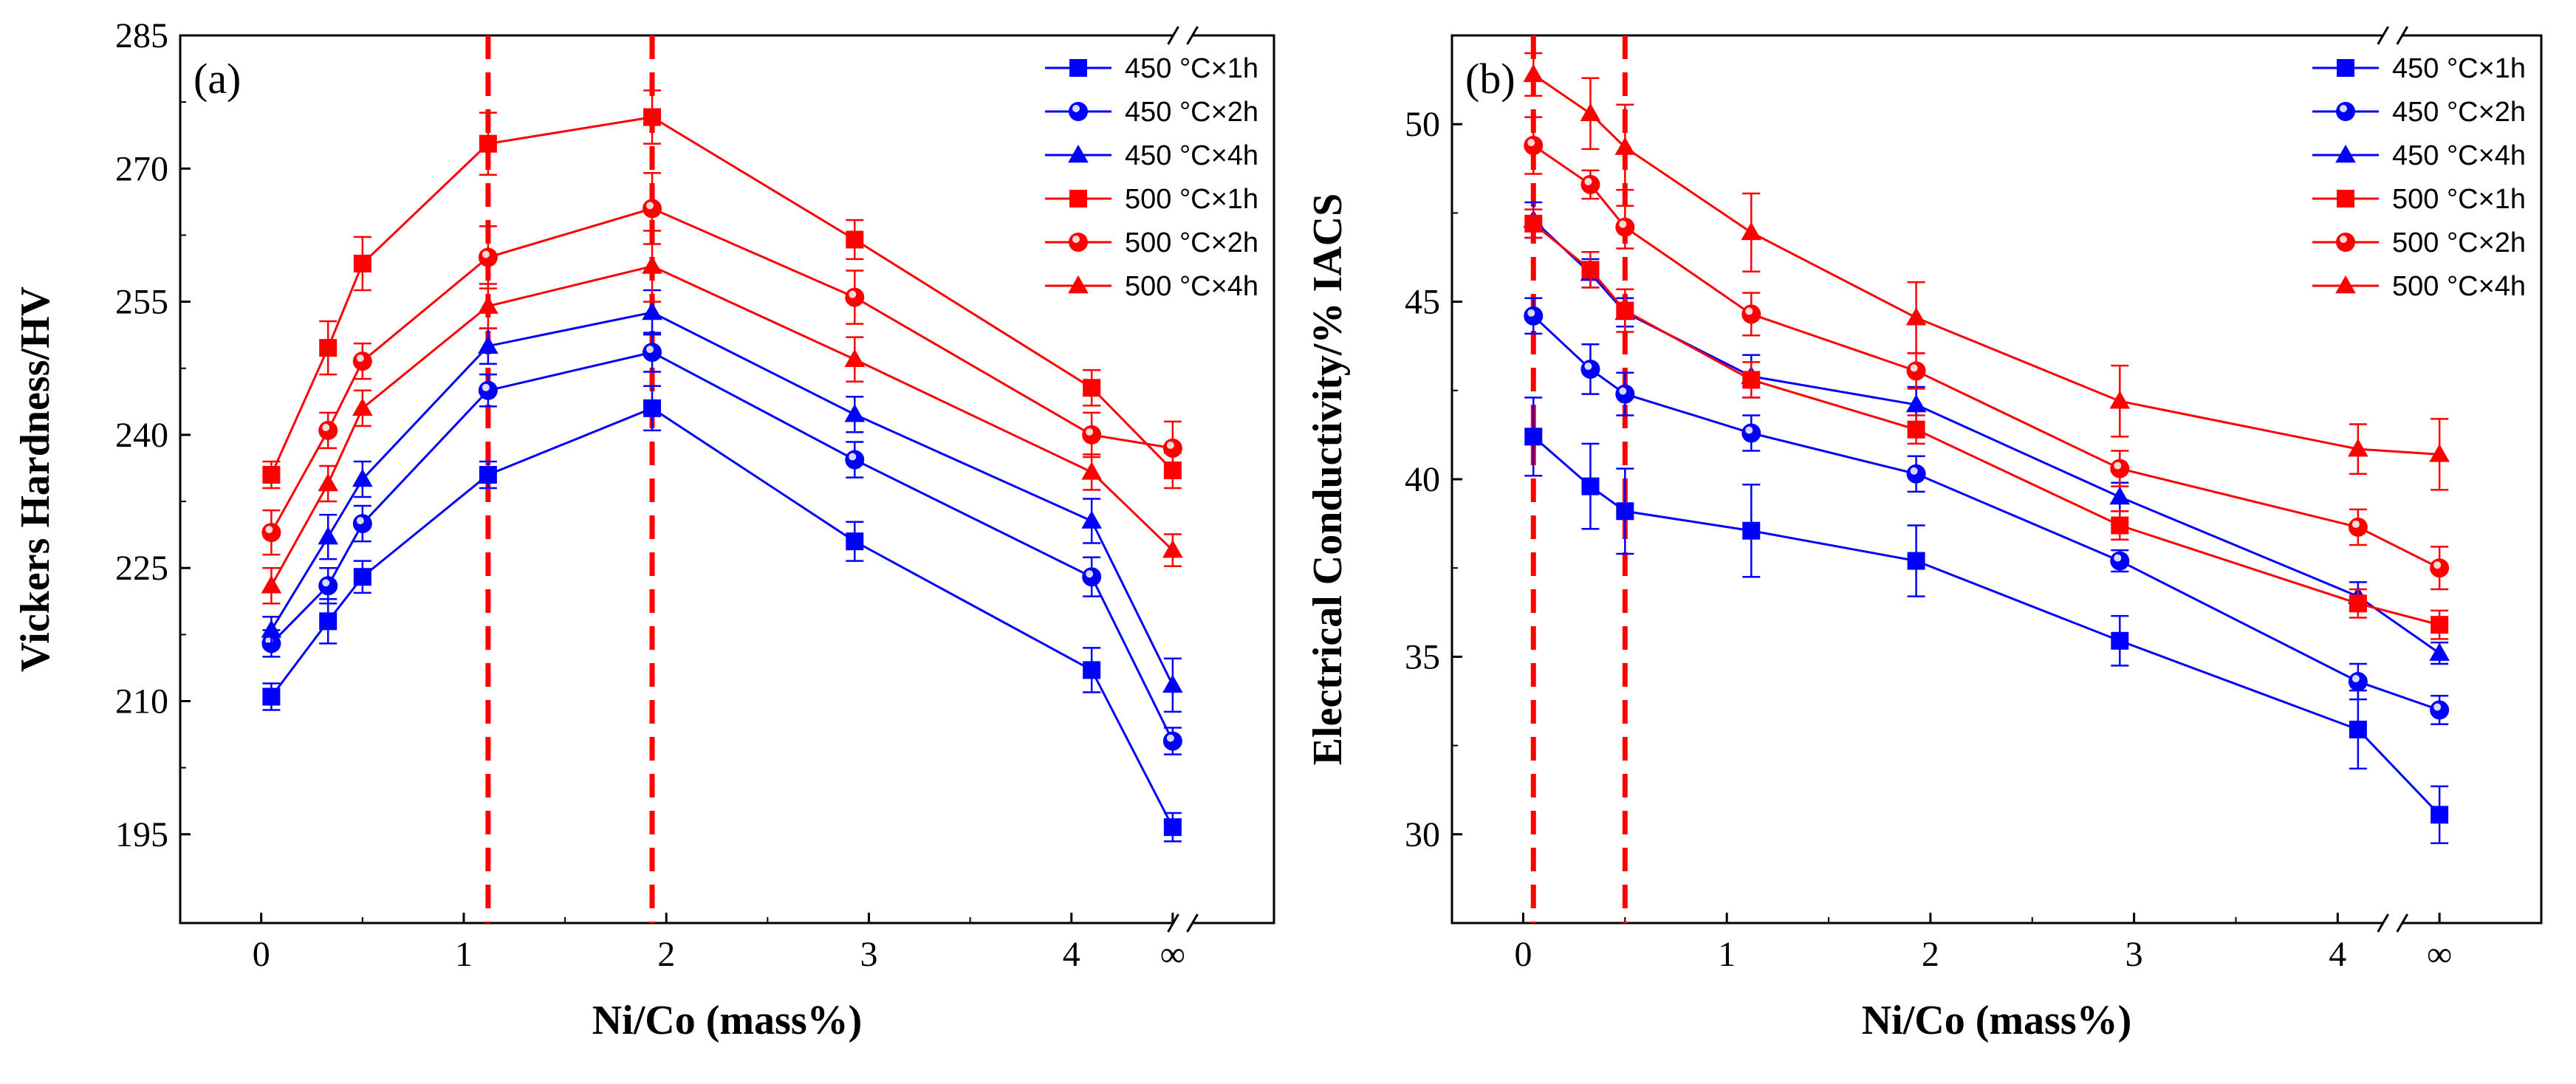  I want to click on x-tick-label-b: ∞, so click(2439, 955).